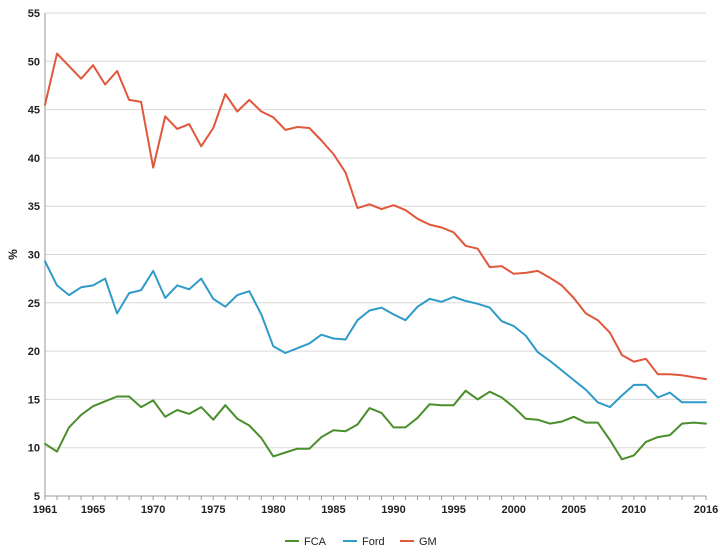  I want to click on x-tick-label: 1965, so click(93, 510).